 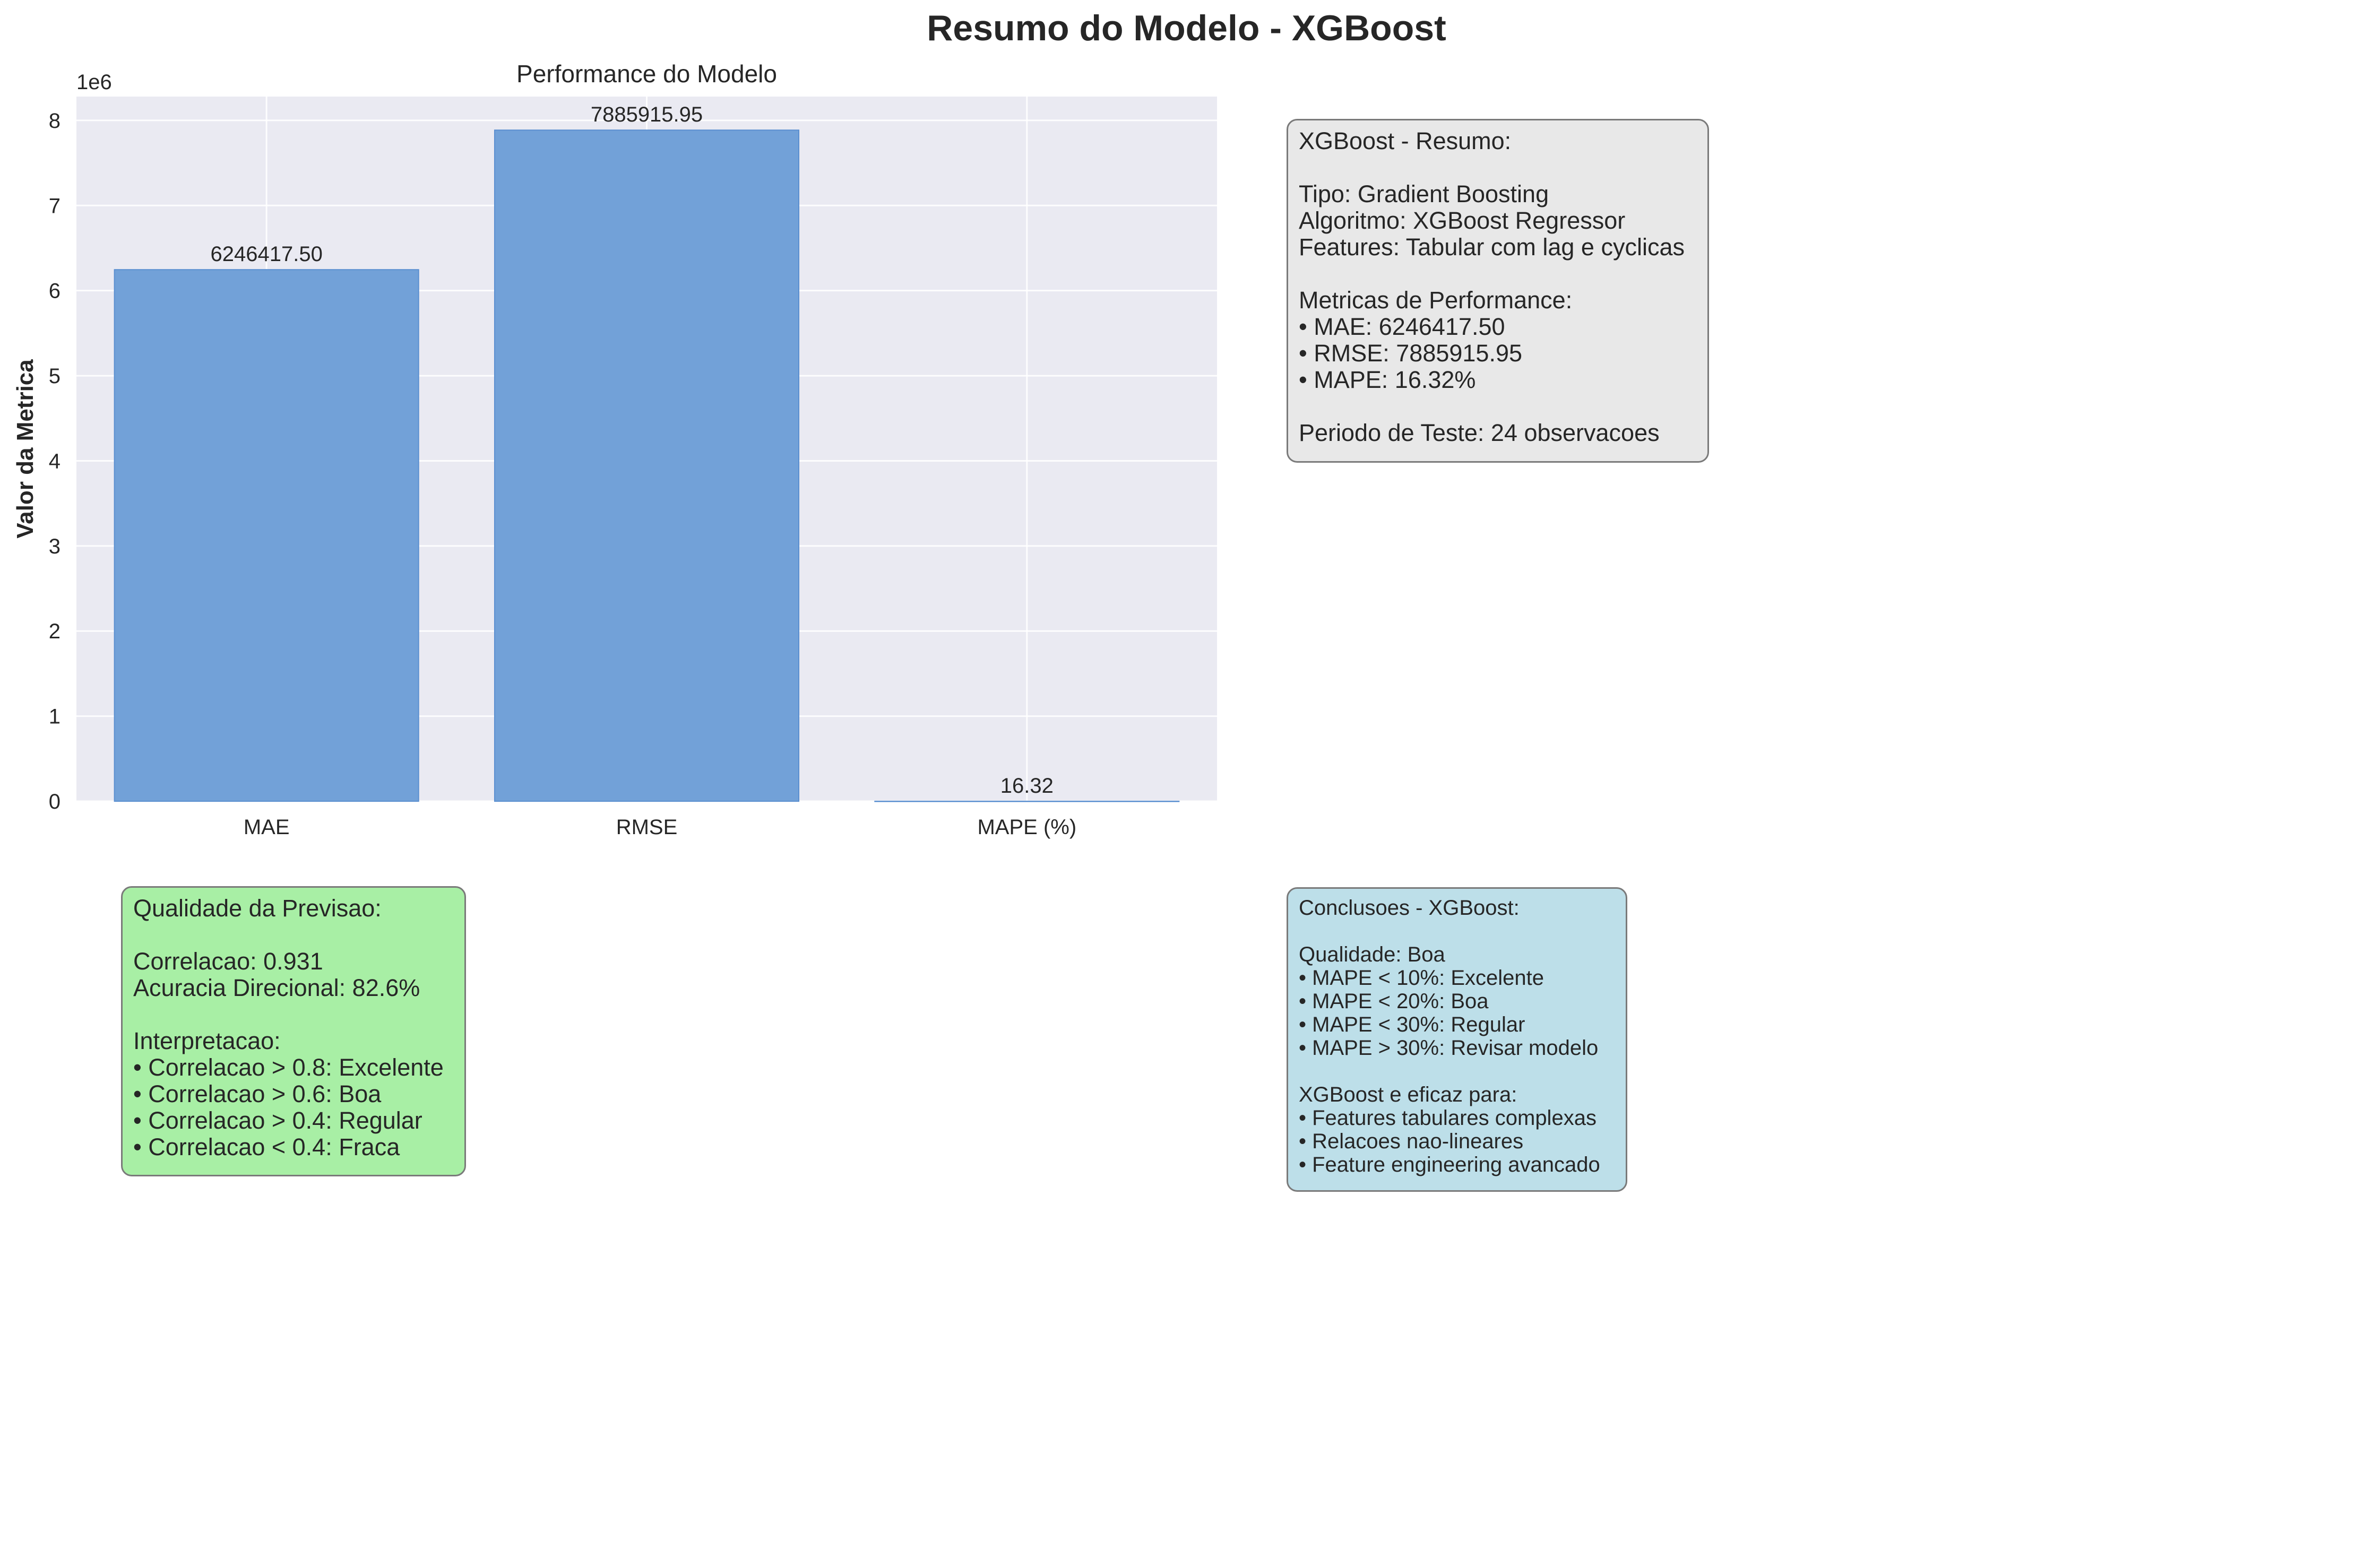 I want to click on y-tick-label: 1, so click(x=55, y=717).